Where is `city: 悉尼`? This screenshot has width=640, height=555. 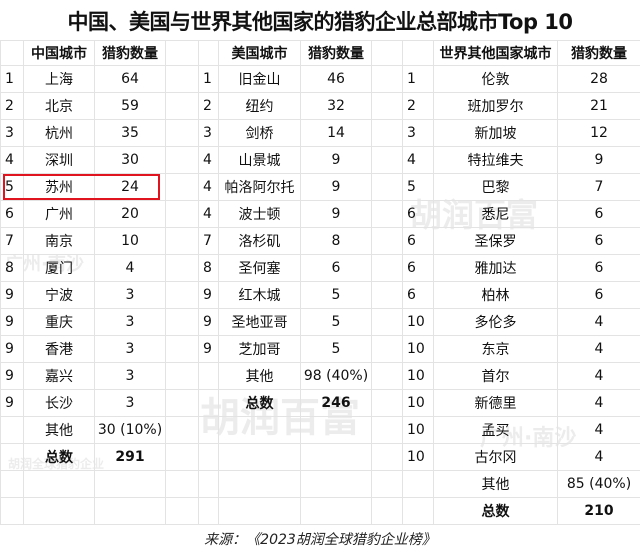 city: 悉尼 is located at coordinates (495, 214).